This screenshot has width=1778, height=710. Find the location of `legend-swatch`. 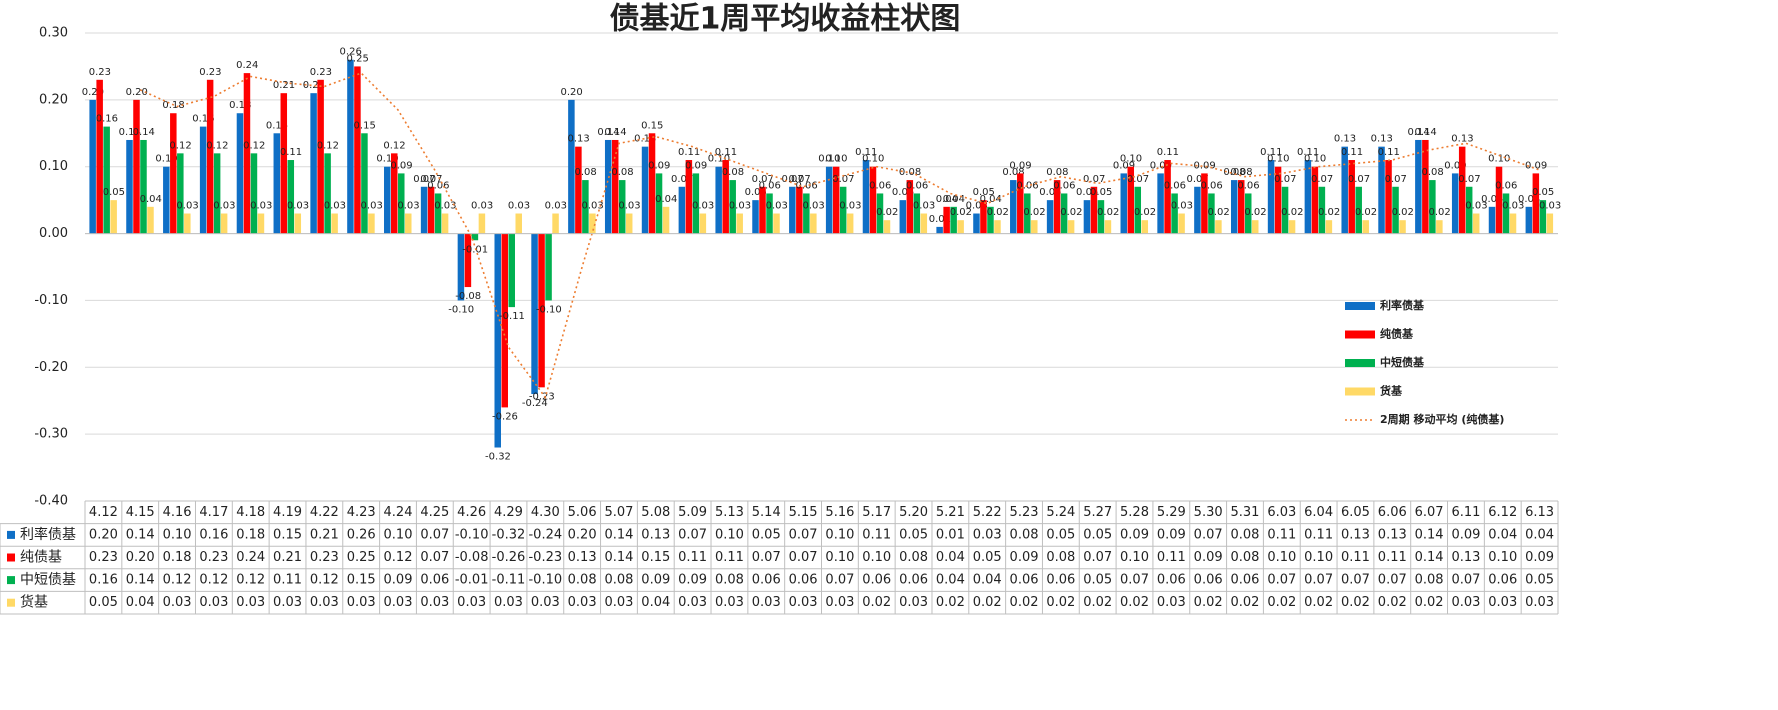

legend-swatch is located at coordinates (1360, 363).